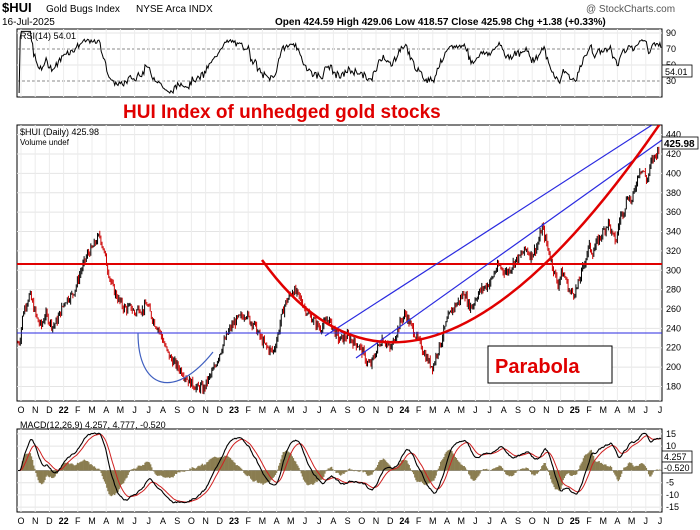 The height and width of the screenshot is (530, 700). I want to click on macd-tick-label: -5, so click(670, 483).